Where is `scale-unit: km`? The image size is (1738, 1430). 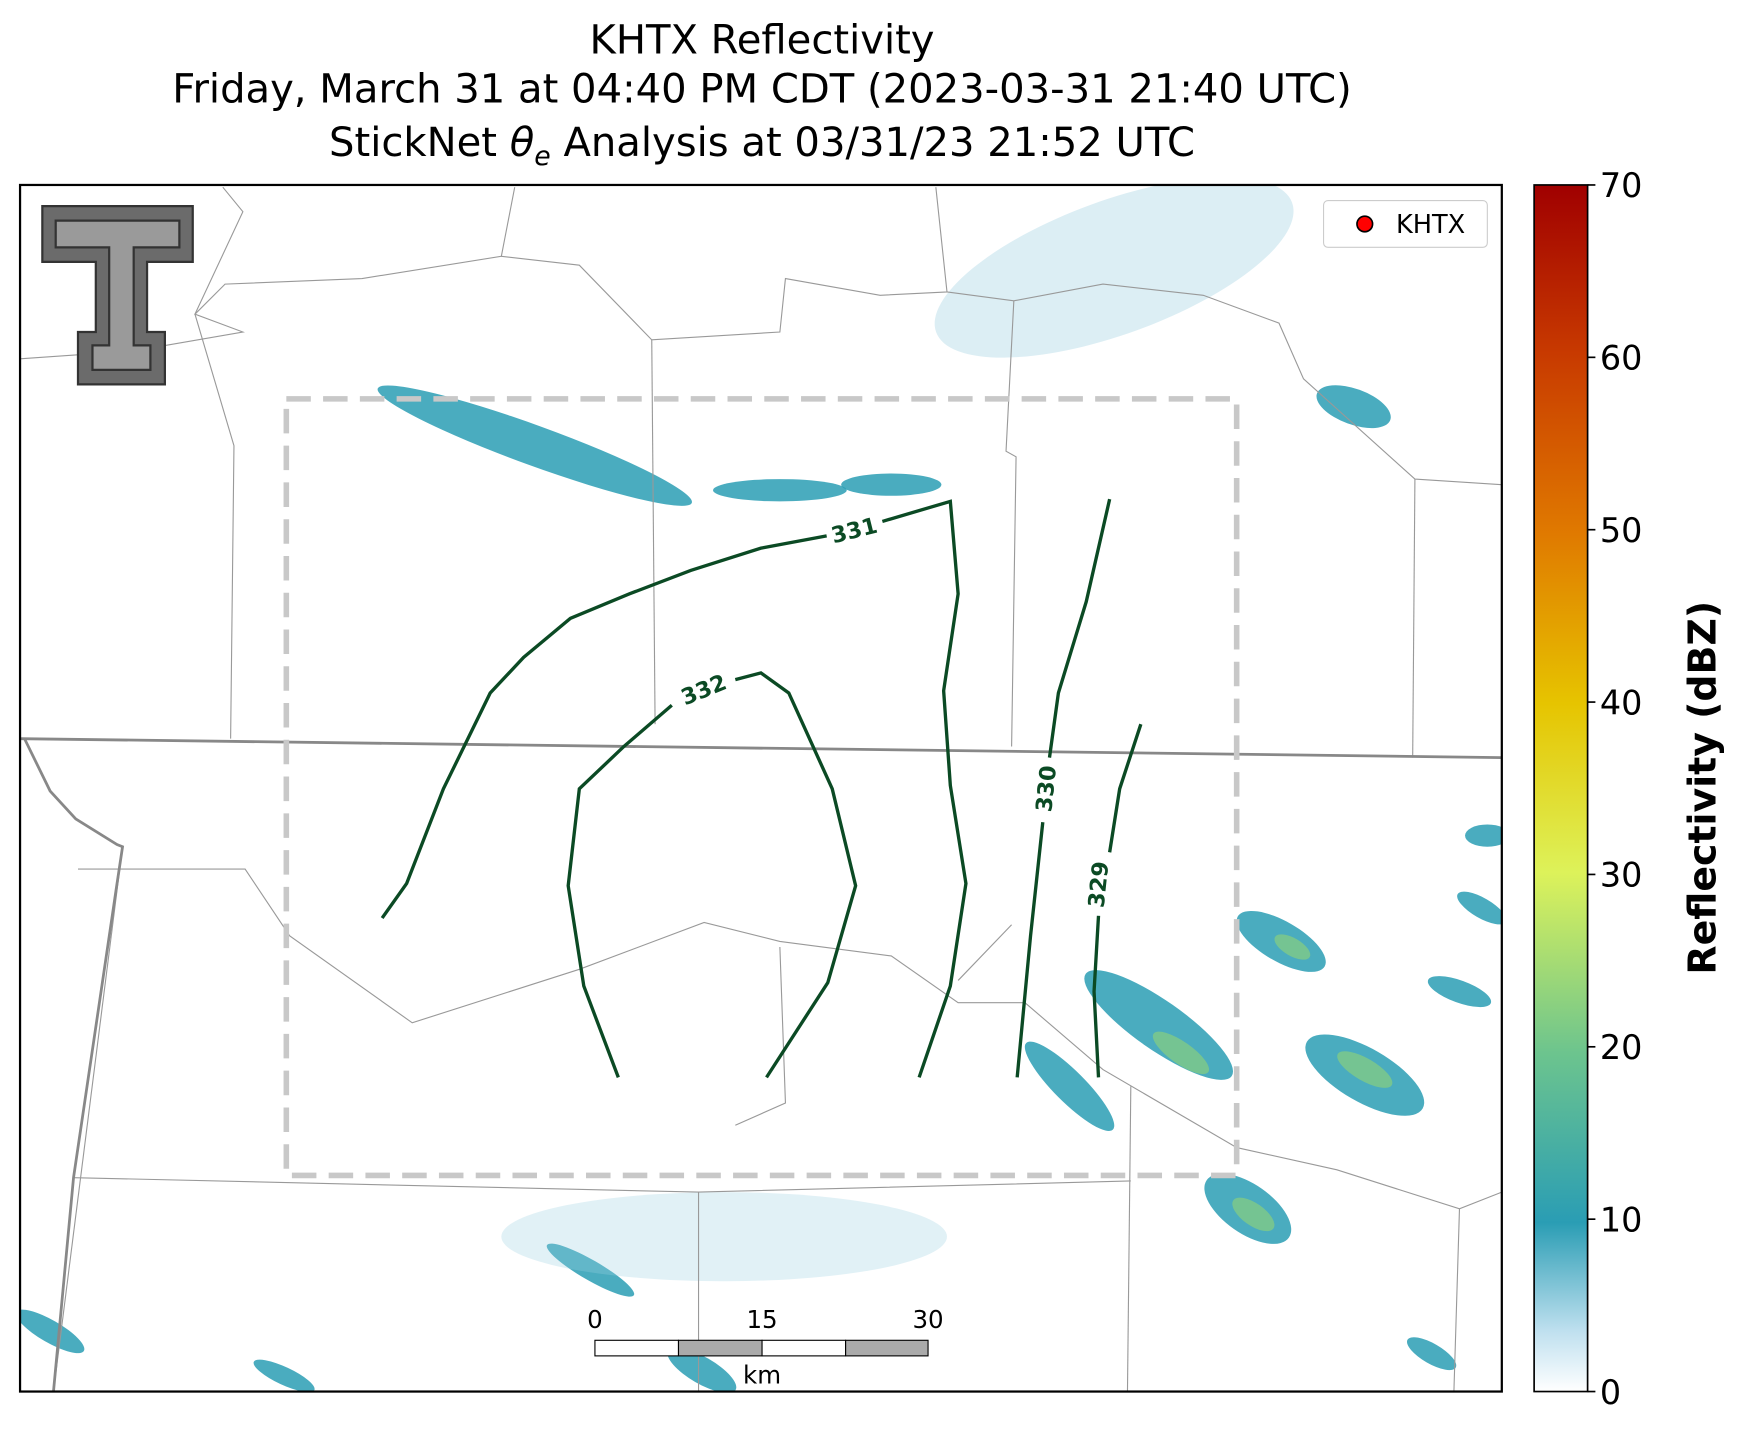
scale-unit: km is located at coordinates (762, 1375).